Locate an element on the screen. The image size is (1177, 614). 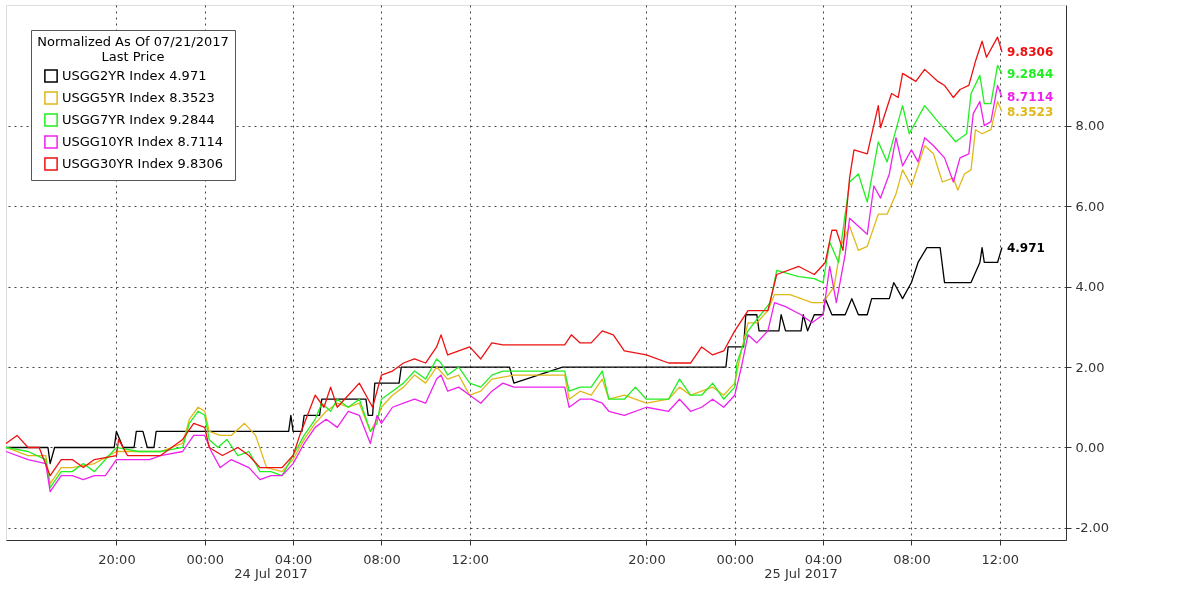
text: 24 Jul 2017 is located at coordinates (271, 573).